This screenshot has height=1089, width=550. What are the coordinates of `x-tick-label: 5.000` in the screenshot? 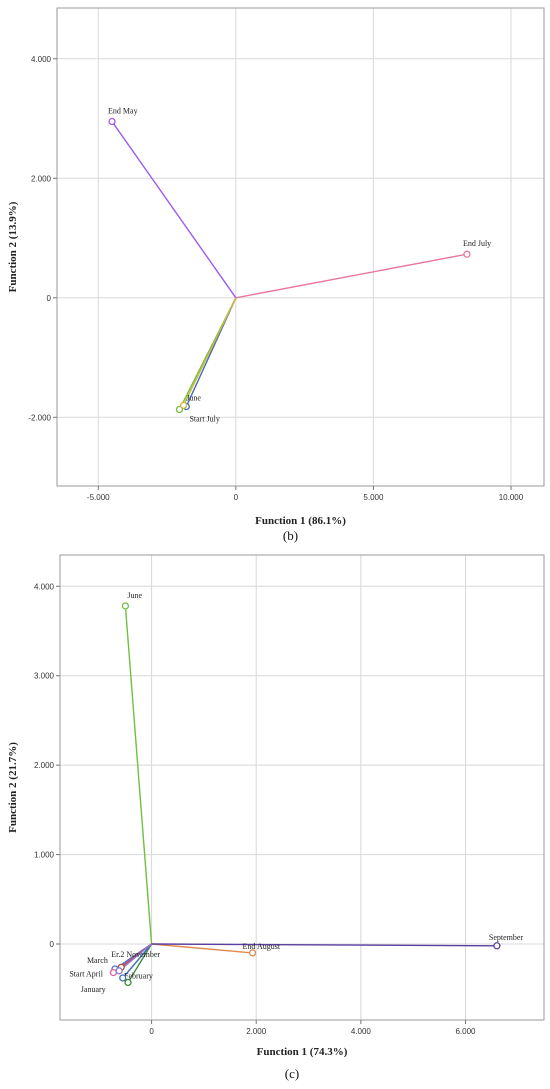 It's located at (373, 497).